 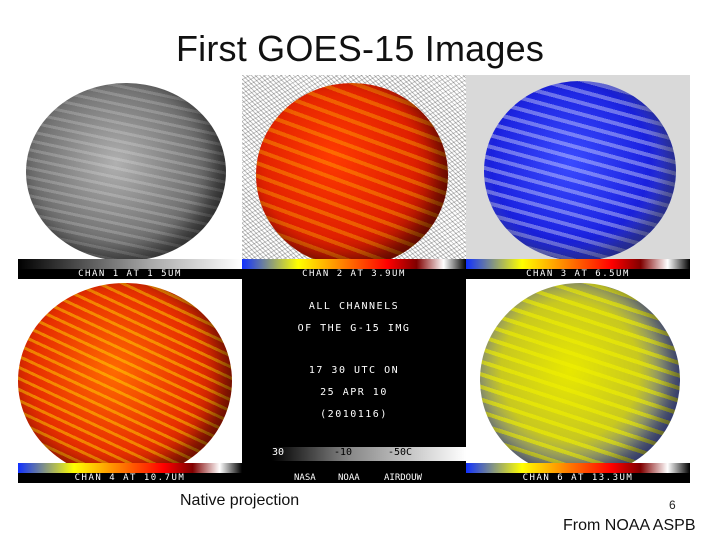 What do you see at coordinates (578, 274) in the screenshot?
I see `channel-3-label: CHAN 3 AT 6.5UM` at bounding box center [578, 274].